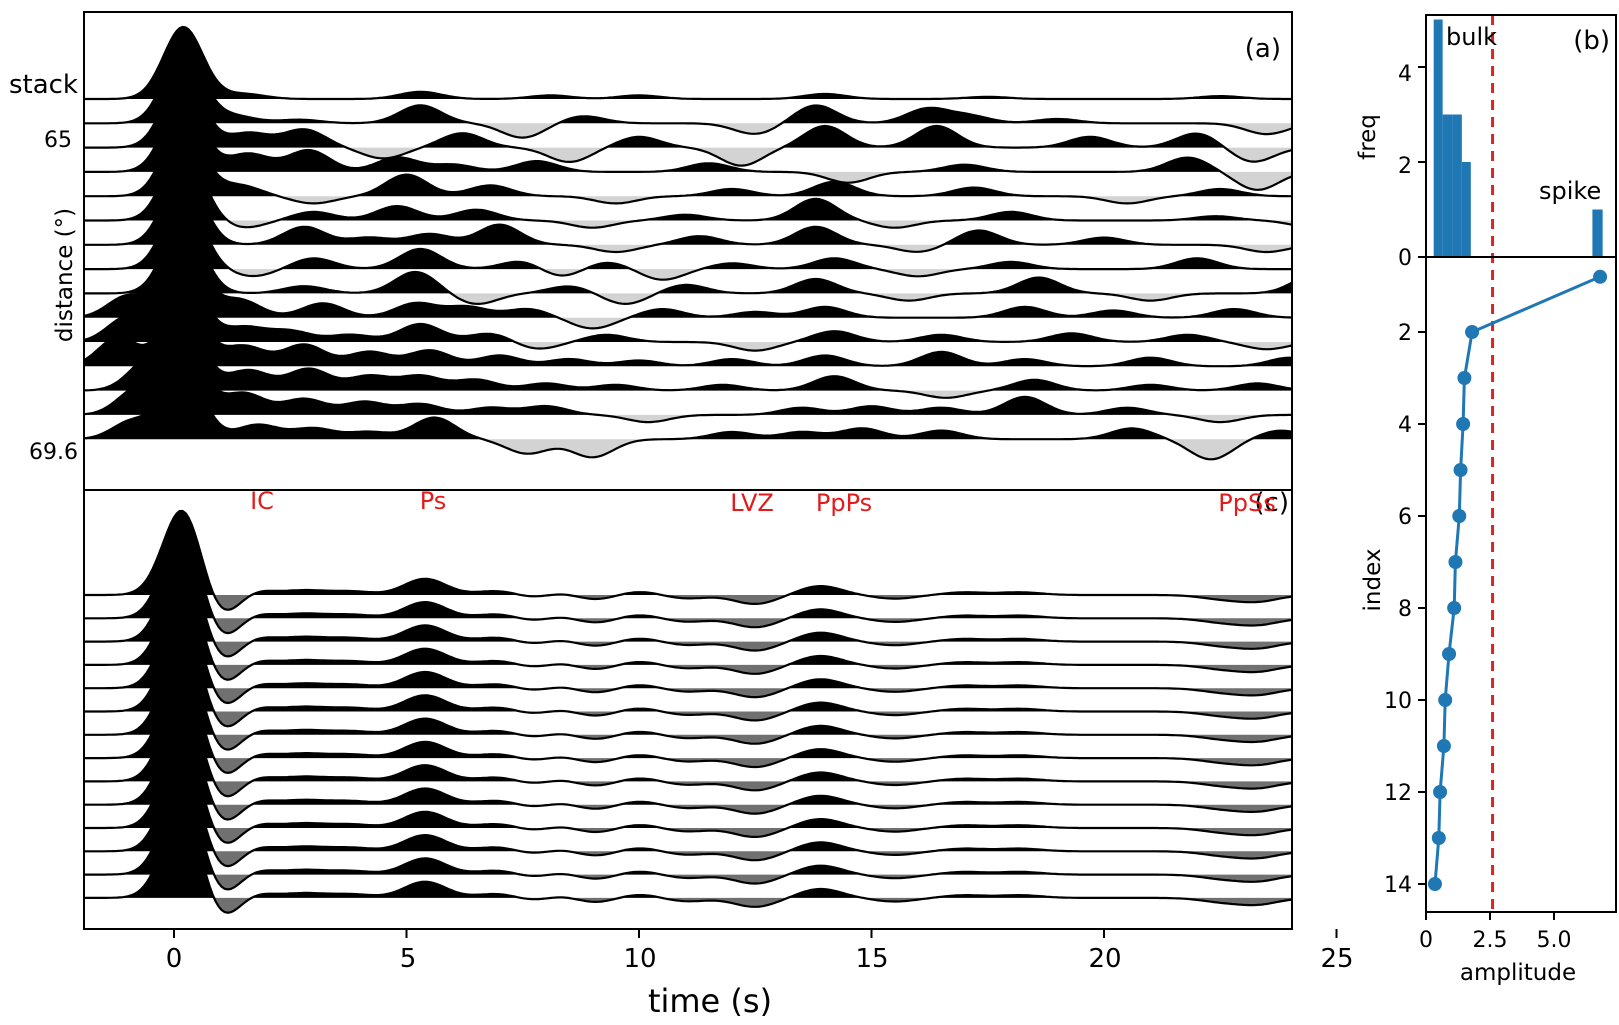 The image size is (1619, 1025). I want to click on index-y-tick-10: 10, so click(1398, 701).